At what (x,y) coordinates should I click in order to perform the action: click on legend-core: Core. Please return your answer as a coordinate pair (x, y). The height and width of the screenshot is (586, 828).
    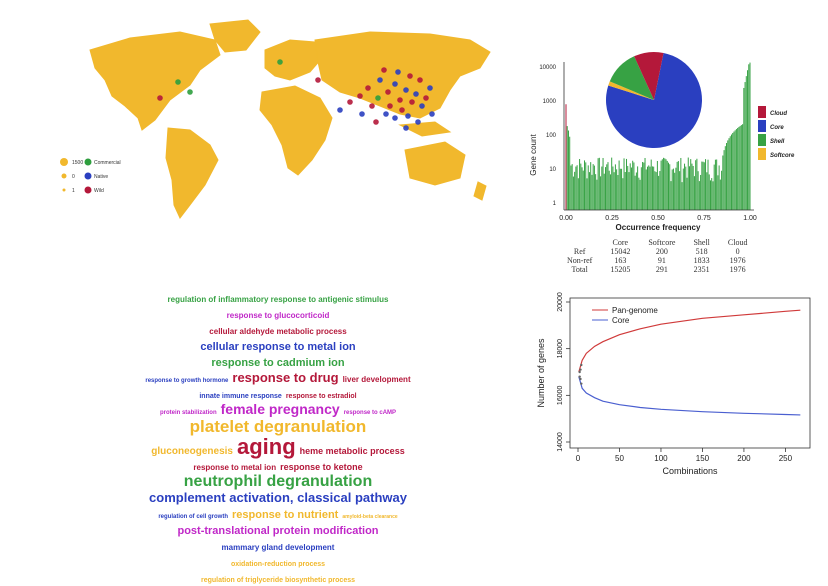
    Looking at the image, I should click on (777, 128).